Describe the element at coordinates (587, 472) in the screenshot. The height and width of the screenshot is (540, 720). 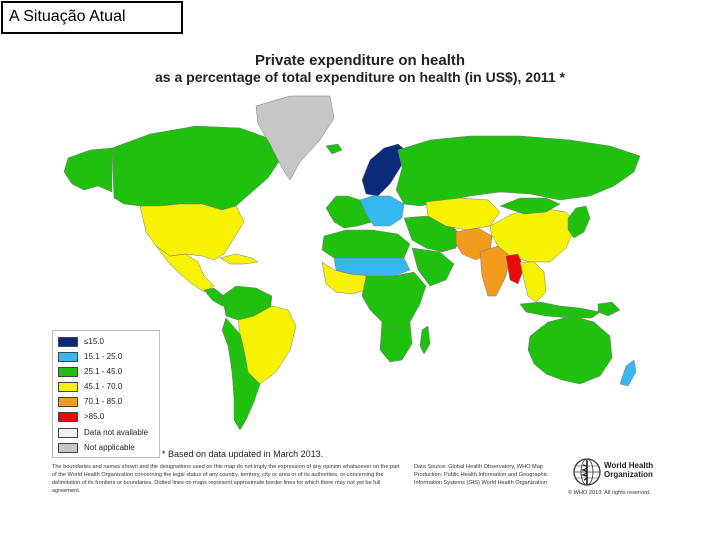
I see `who-emblem-icon` at that location.